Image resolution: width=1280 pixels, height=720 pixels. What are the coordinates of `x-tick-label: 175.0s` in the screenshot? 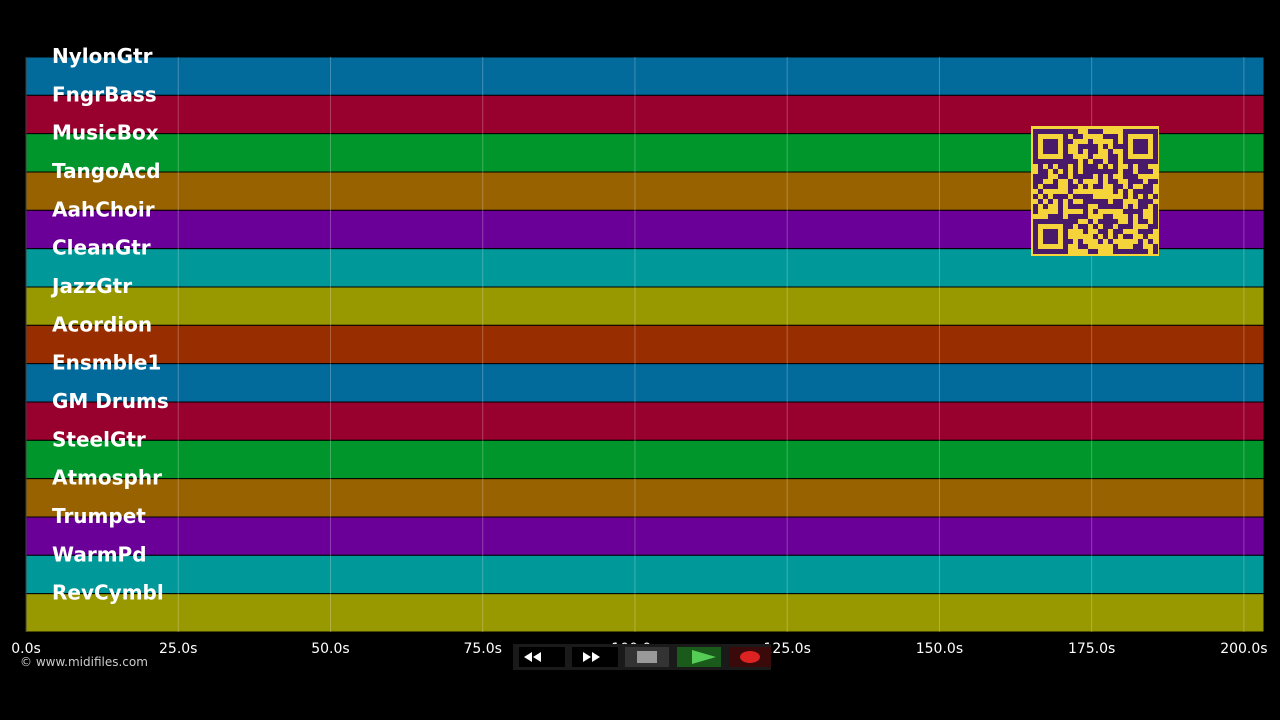 It's located at (1091, 649).